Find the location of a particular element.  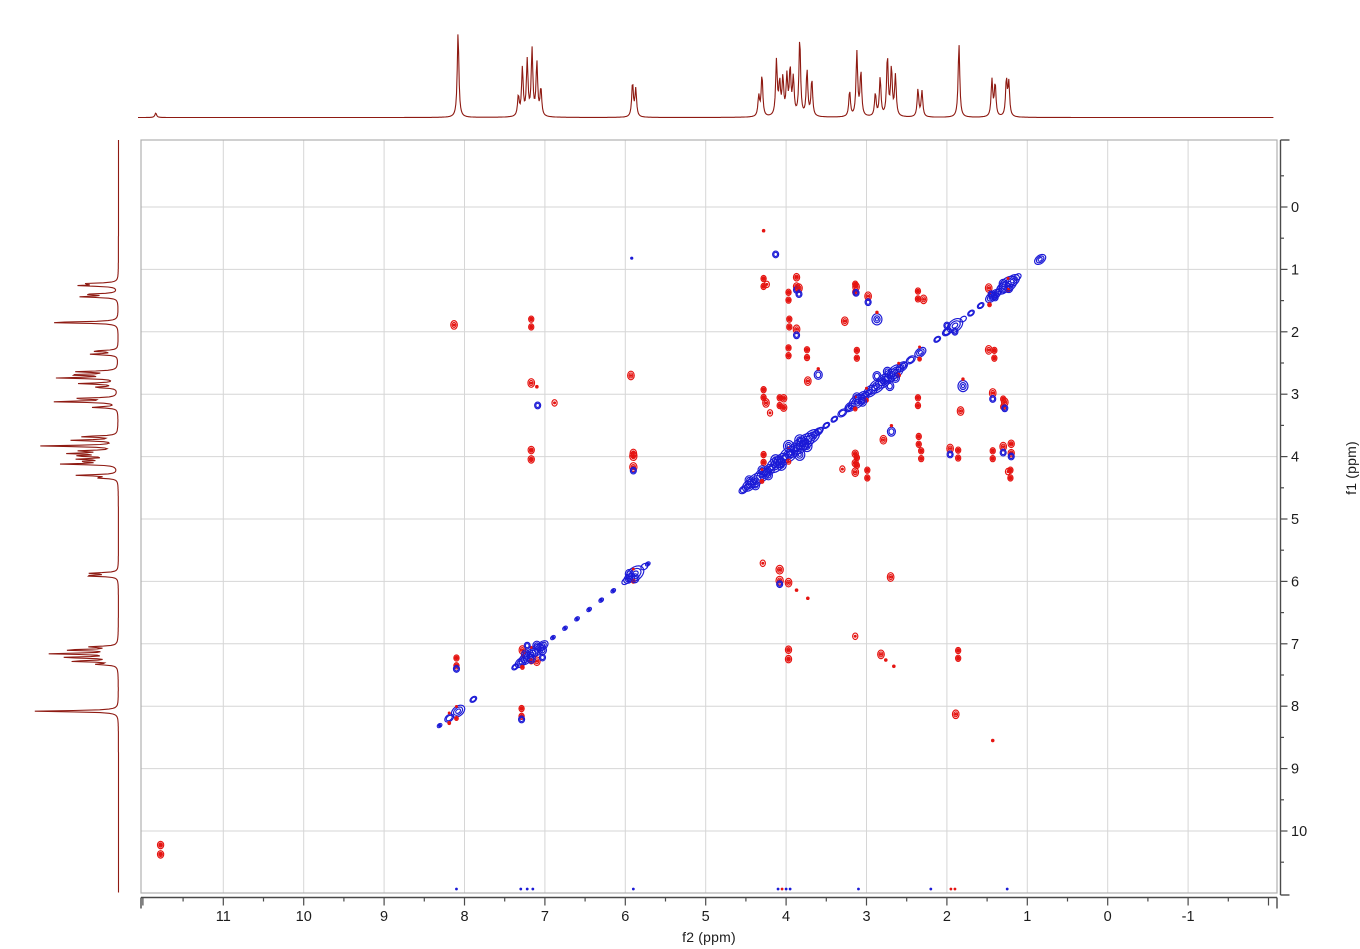

top-projection-trace is located at coordinates (706, 76).